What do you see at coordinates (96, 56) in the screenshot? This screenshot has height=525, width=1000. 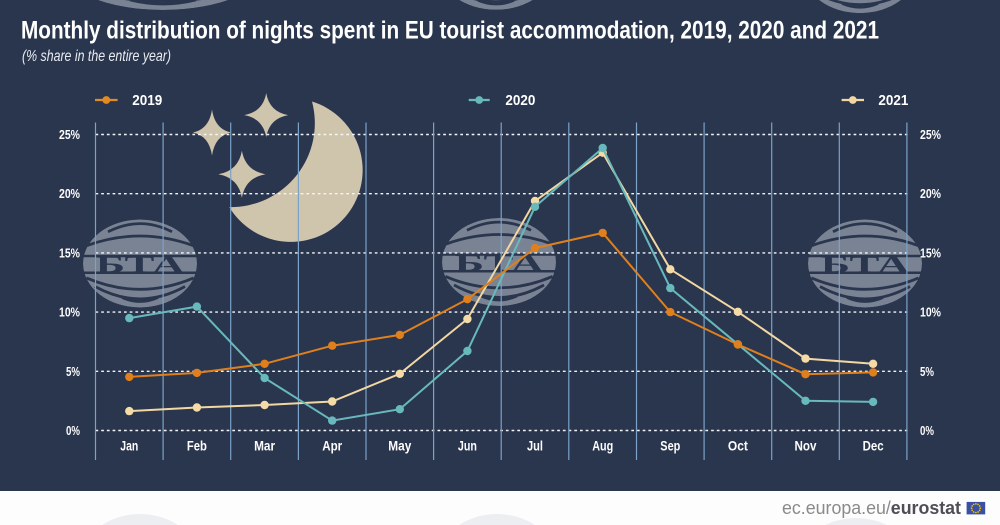 I see `svg-text: (% share in the entire year)` at bounding box center [96, 56].